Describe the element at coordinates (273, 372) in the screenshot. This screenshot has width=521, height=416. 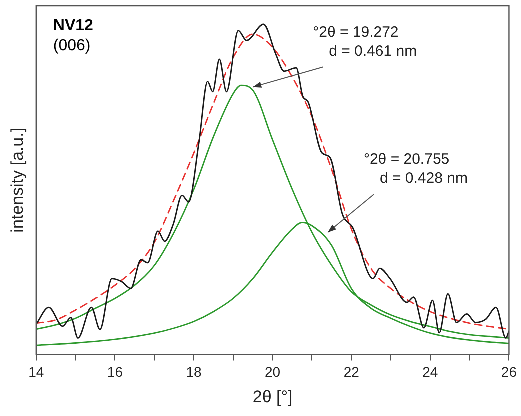
I see `x-tick-label: 20` at that location.